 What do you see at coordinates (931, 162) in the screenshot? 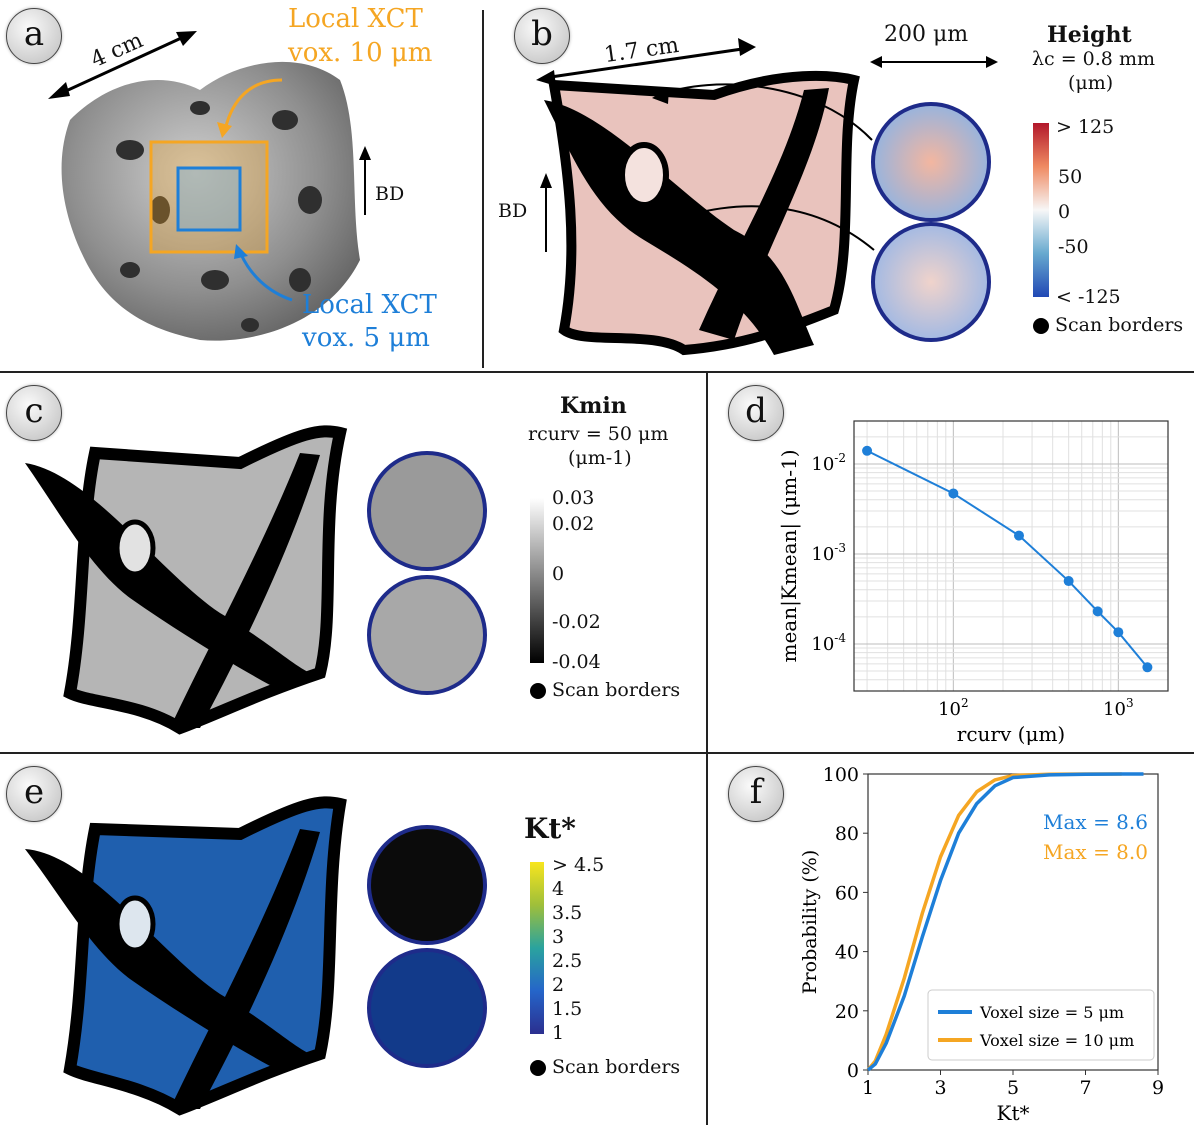
I see `zoom-circle-upper` at bounding box center [931, 162].